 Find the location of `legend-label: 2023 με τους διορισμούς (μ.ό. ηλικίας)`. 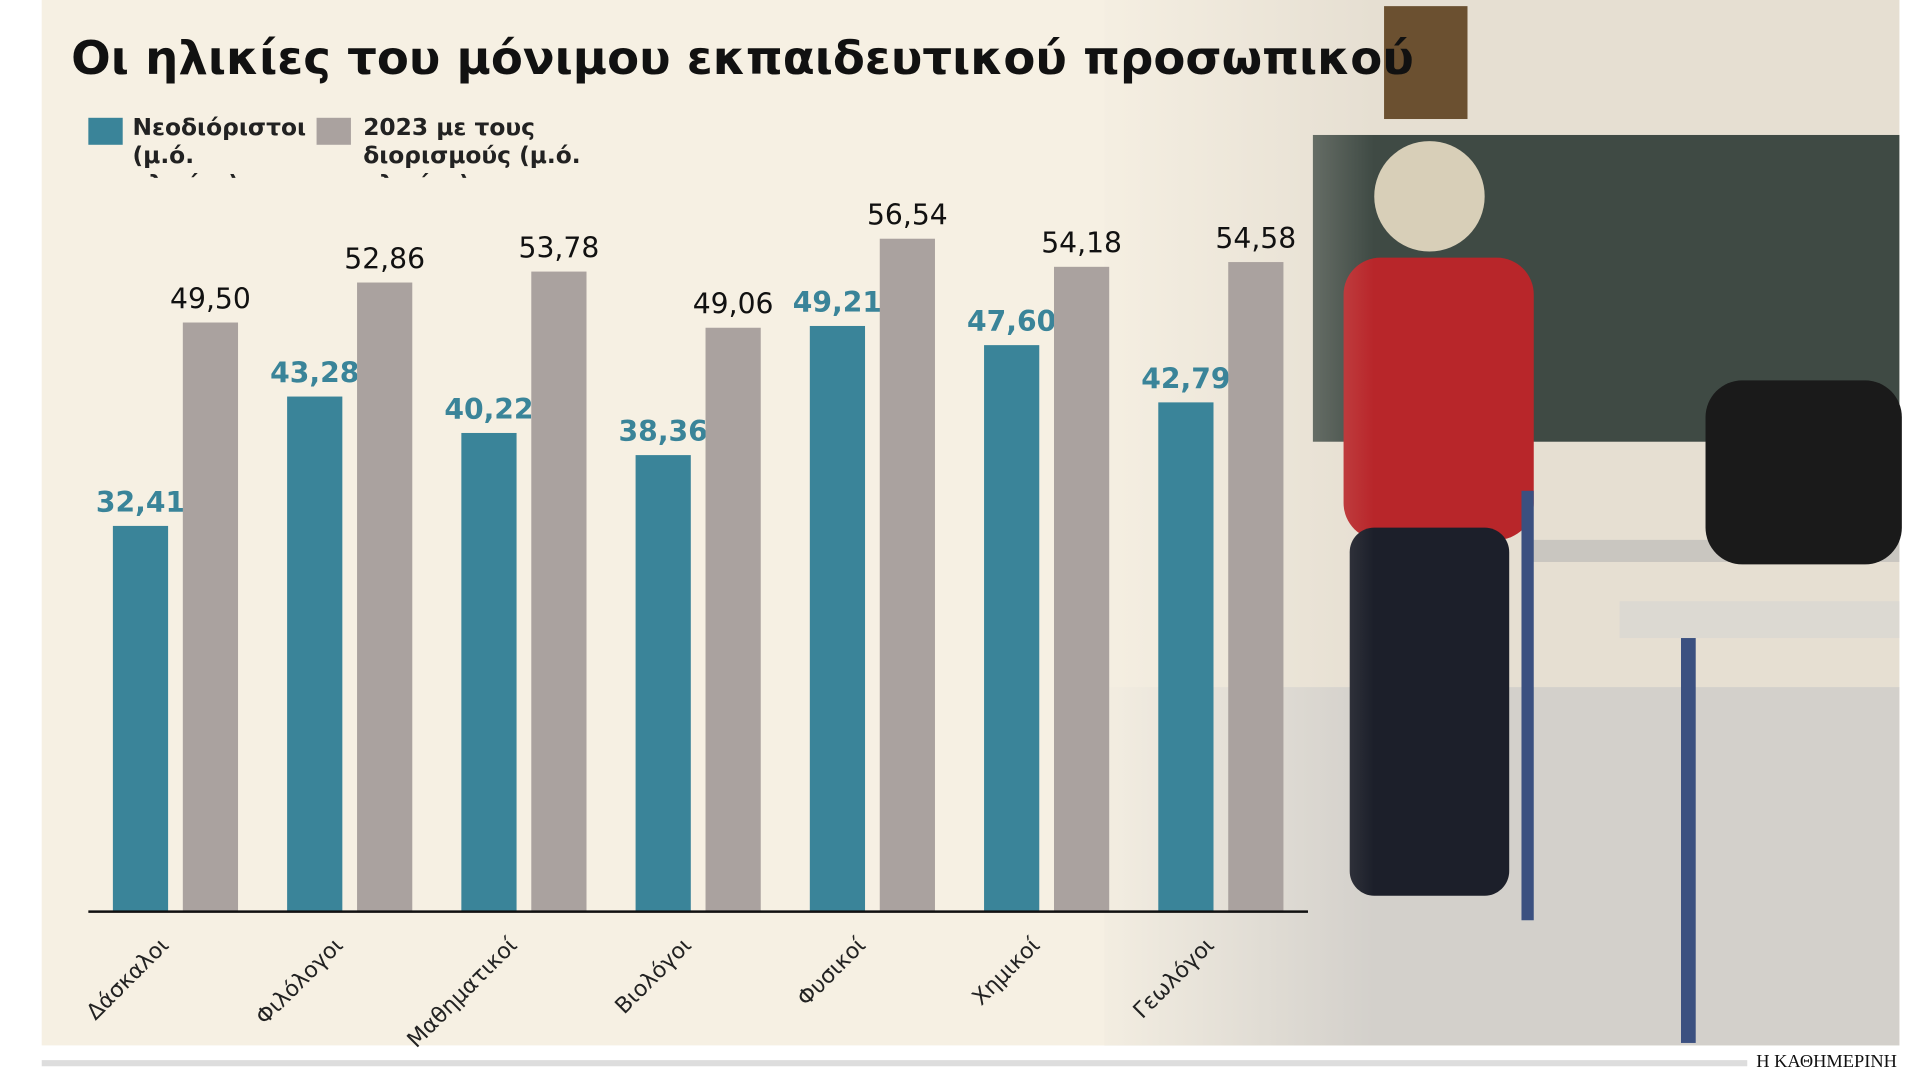

legend-label: 2023 με τους διορισμούς (μ.ό. ηλικίας) is located at coordinates (472, 146).